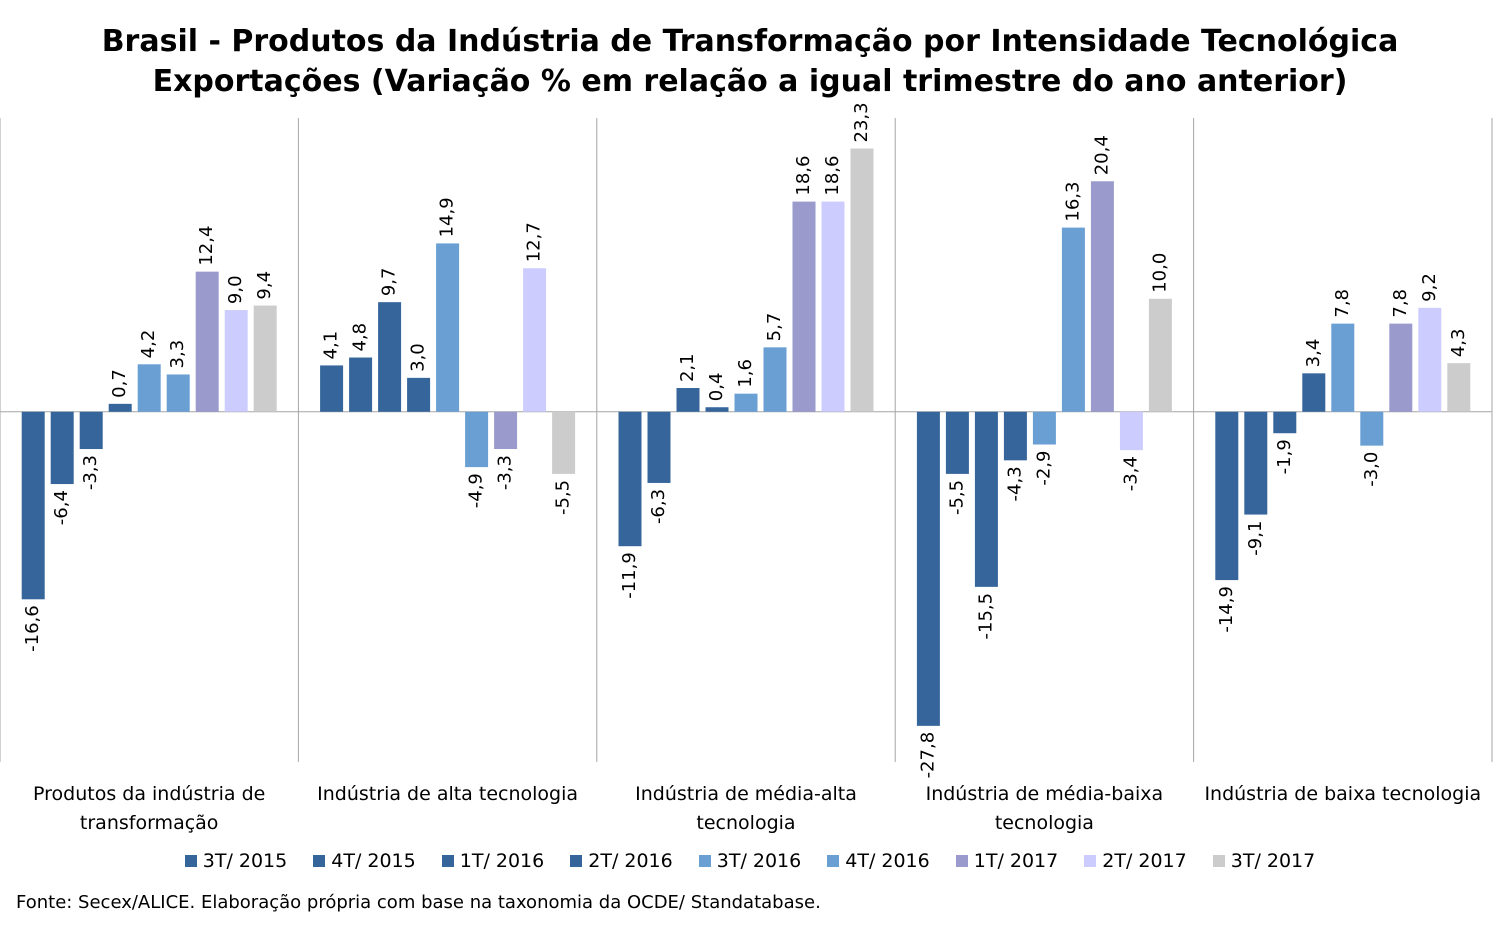  Describe the element at coordinates (235, 861) in the screenshot. I see `legend-item: 3T/ 2015` at that location.